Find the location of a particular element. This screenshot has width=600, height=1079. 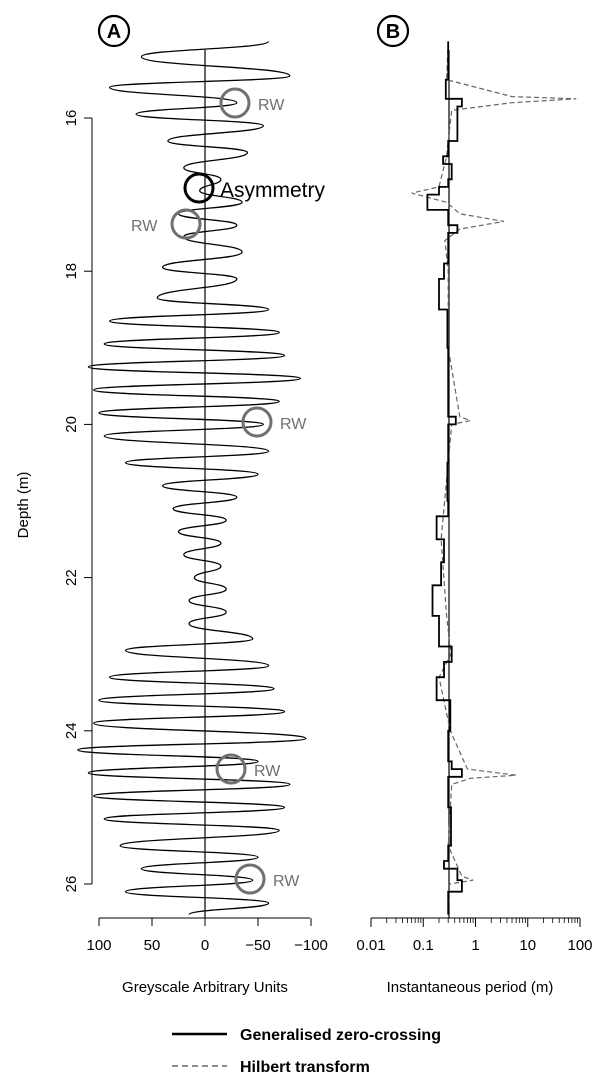

panel-b-x-tick-label: 1 is located at coordinates (475, 945).